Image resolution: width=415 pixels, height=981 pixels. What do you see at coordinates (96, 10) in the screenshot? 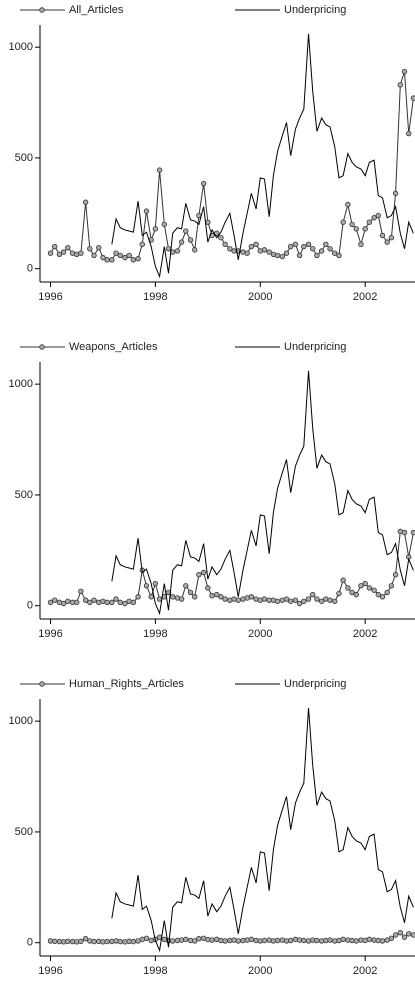
I see `legend-label: All_Articles` at bounding box center [96, 10].